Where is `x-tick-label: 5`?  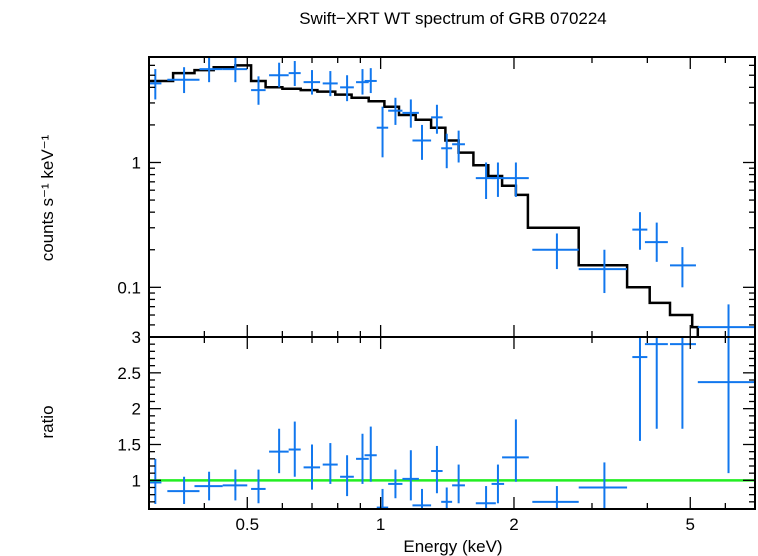 x-tick-label: 5 is located at coordinates (690, 524).